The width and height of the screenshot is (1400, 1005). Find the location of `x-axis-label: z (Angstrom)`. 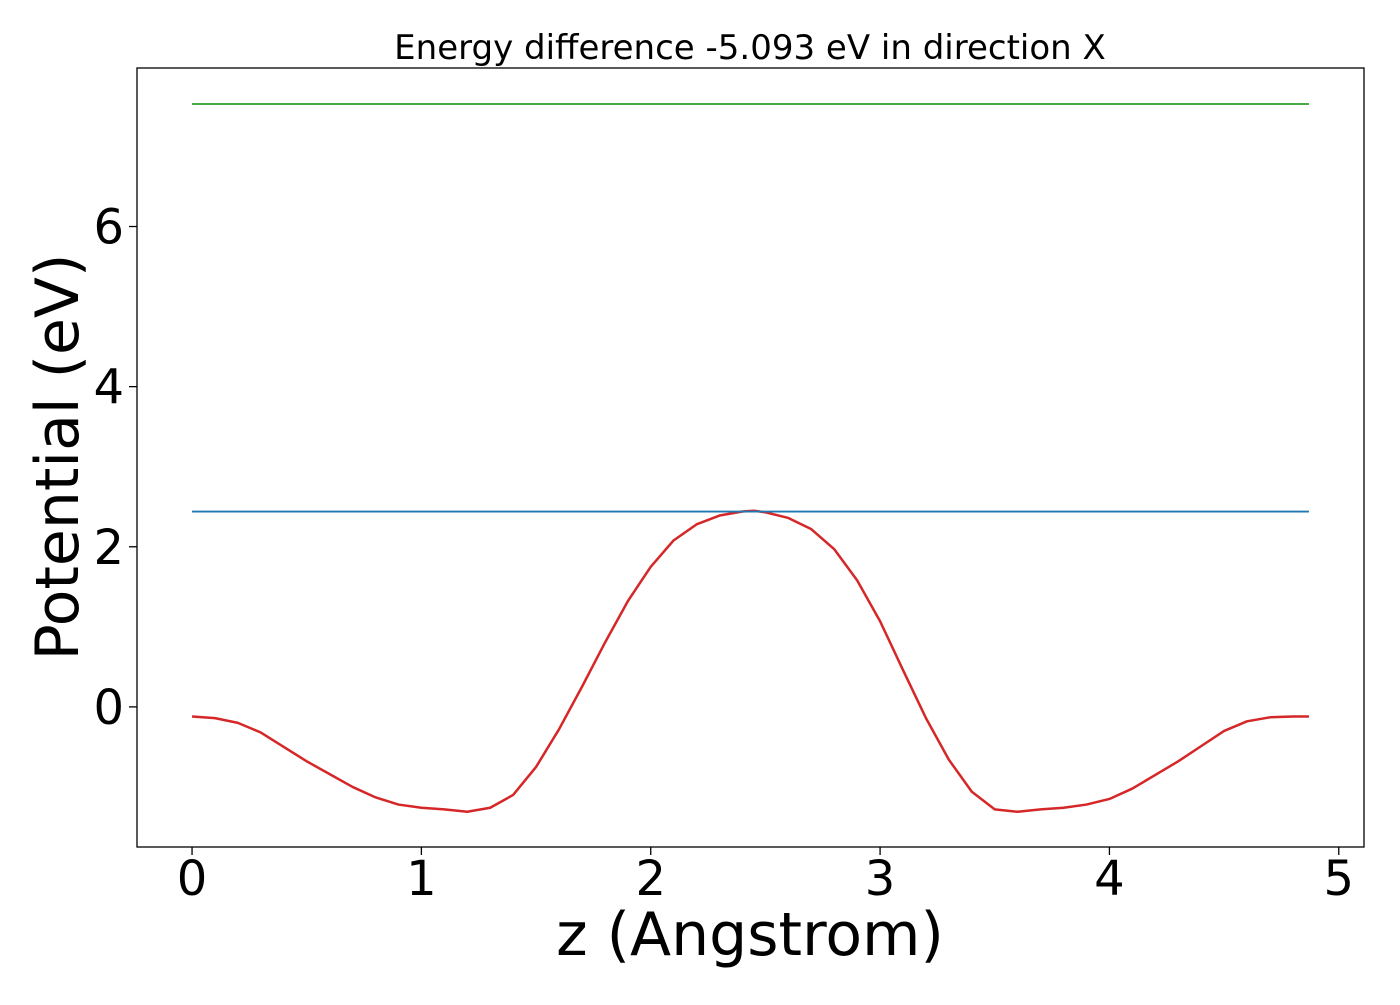

x-axis-label: z (Angstrom) is located at coordinates (750, 935).